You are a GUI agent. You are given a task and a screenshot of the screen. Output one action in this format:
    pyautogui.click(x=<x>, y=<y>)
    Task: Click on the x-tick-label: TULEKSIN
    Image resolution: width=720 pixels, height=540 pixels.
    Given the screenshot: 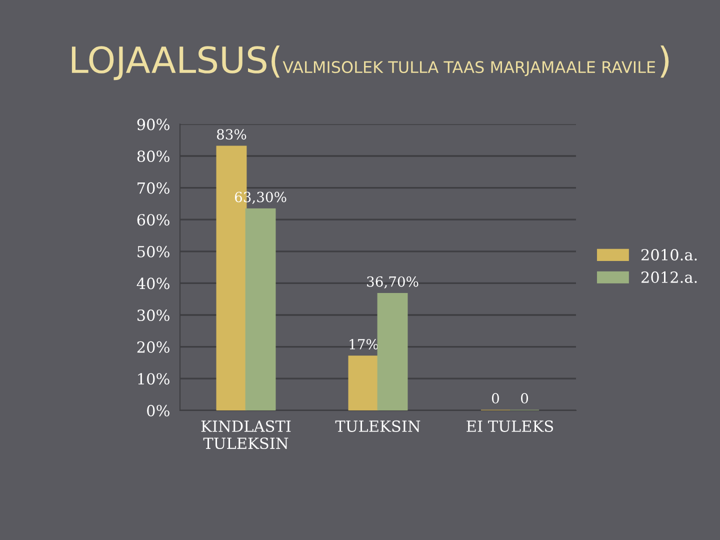 What is the action you would take?
    pyautogui.click(x=377, y=426)
    